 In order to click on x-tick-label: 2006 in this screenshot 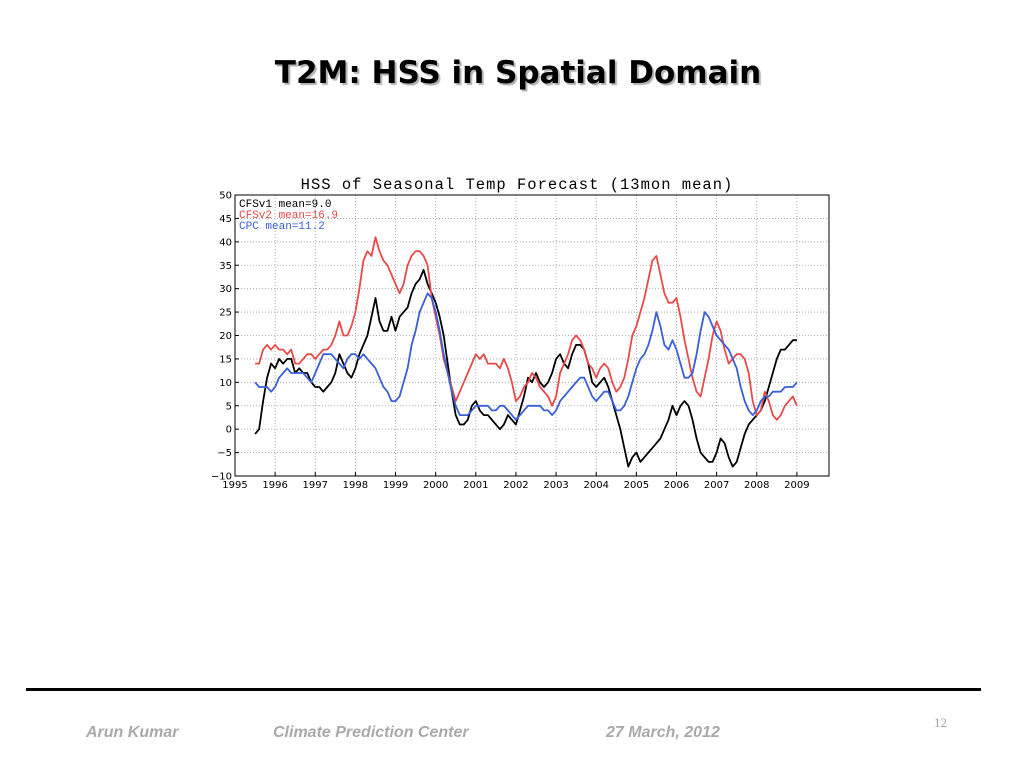, I will do `click(676, 485)`.